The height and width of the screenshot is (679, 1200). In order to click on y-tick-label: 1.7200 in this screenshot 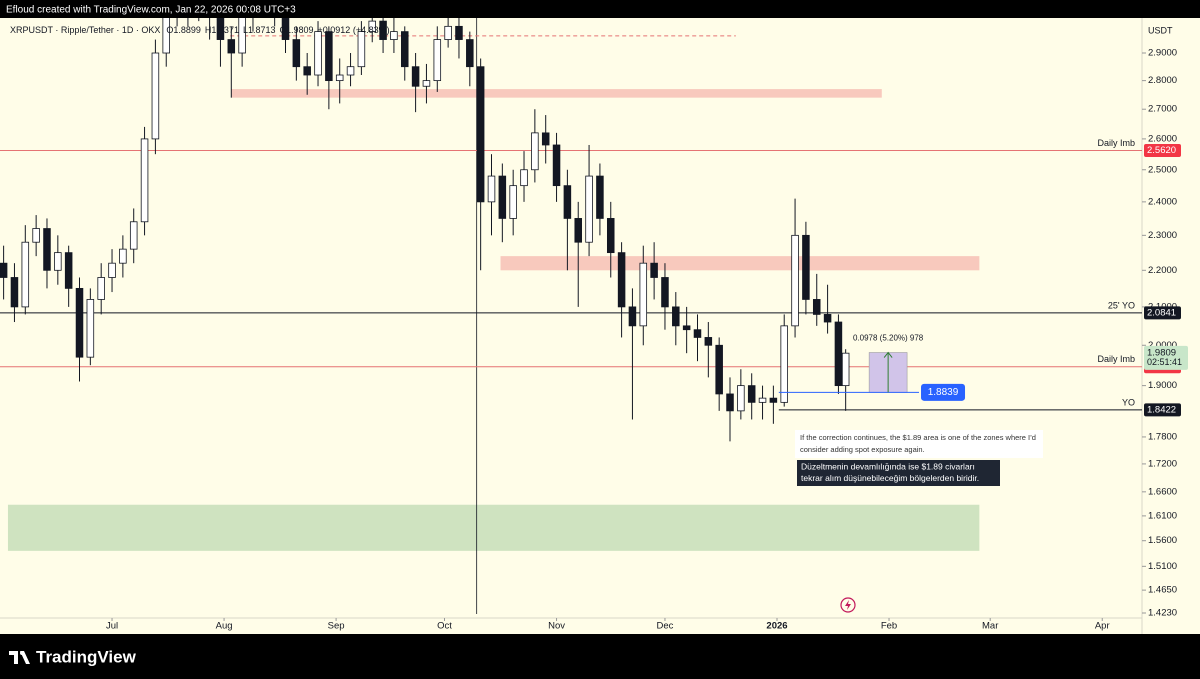, I will do `click(1162, 463)`.